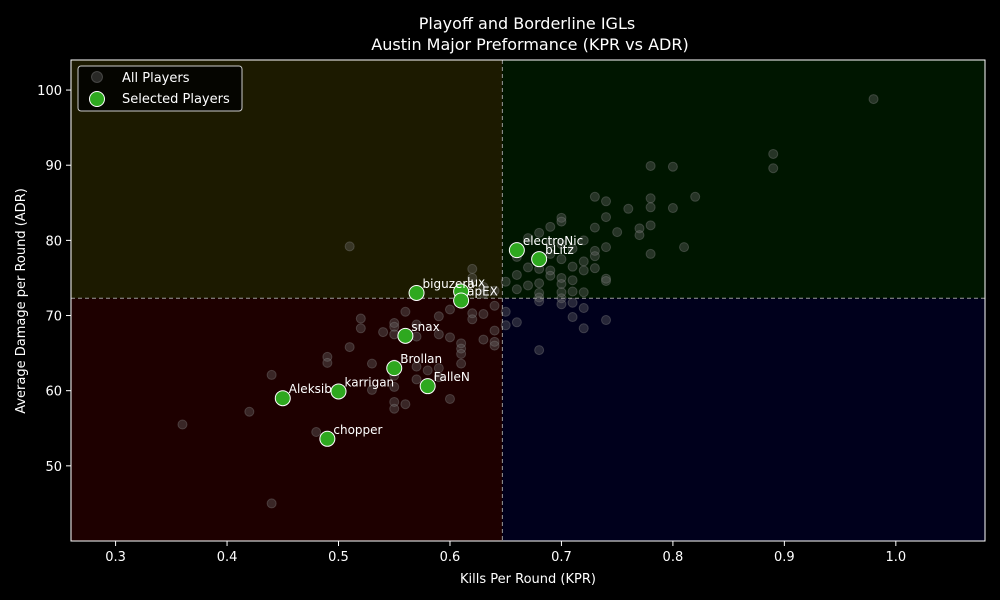 This screenshot has width=1000, height=600. I want to click on y-tick-label: 90, so click(53, 166).